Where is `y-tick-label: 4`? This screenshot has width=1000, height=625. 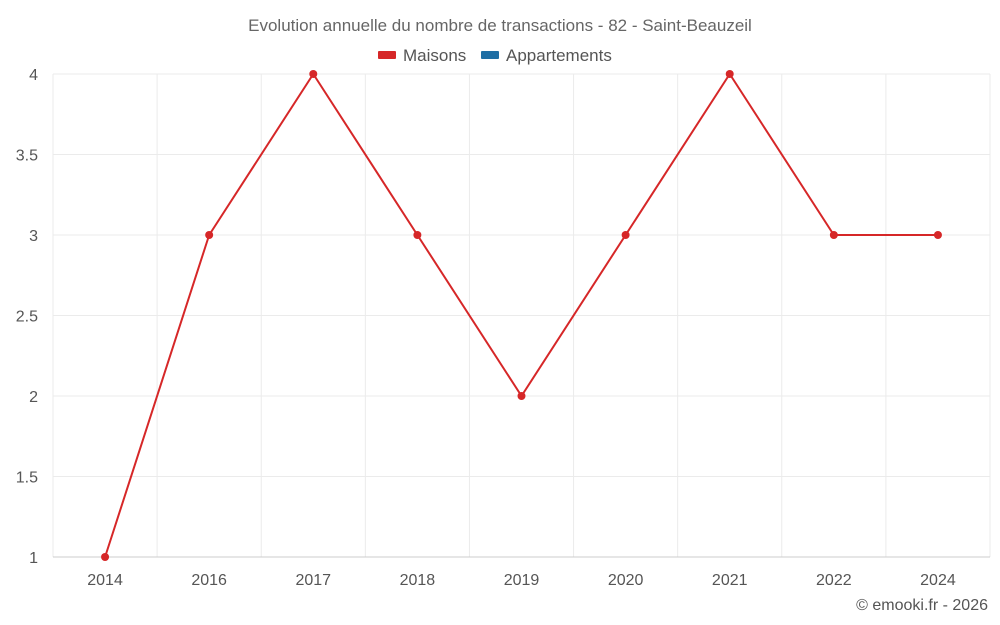
y-tick-label: 4 is located at coordinates (33, 75).